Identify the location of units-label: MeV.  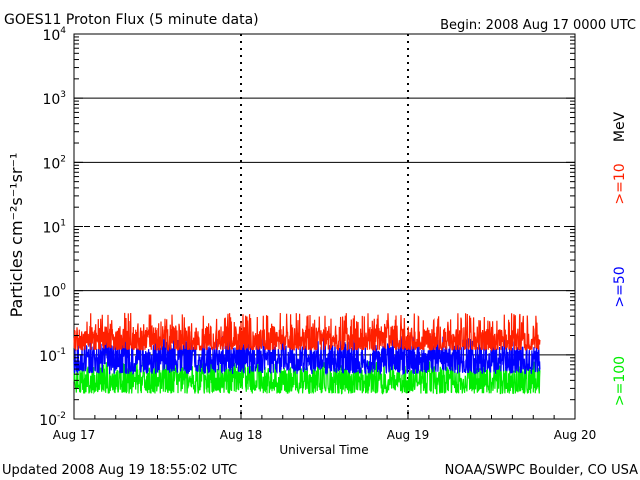
(620, 126).